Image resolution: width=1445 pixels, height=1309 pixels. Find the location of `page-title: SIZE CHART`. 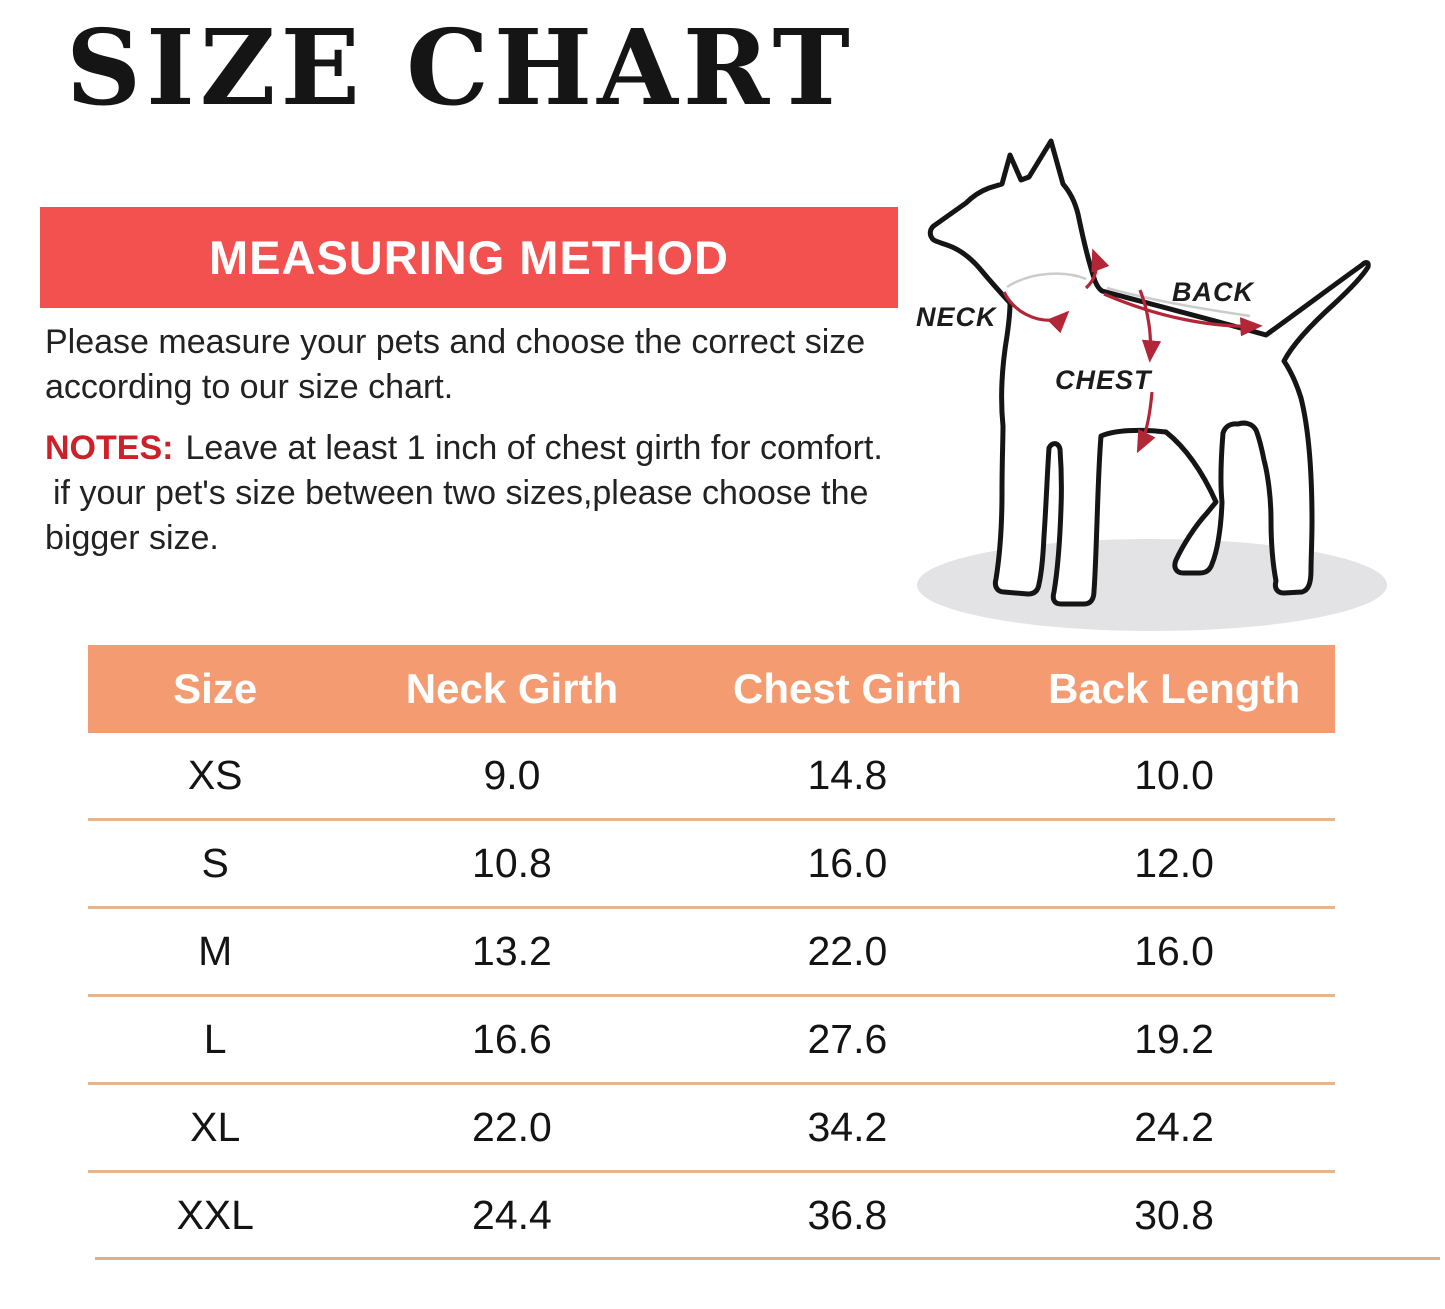

page-title: SIZE CHART is located at coordinates (460, 67).